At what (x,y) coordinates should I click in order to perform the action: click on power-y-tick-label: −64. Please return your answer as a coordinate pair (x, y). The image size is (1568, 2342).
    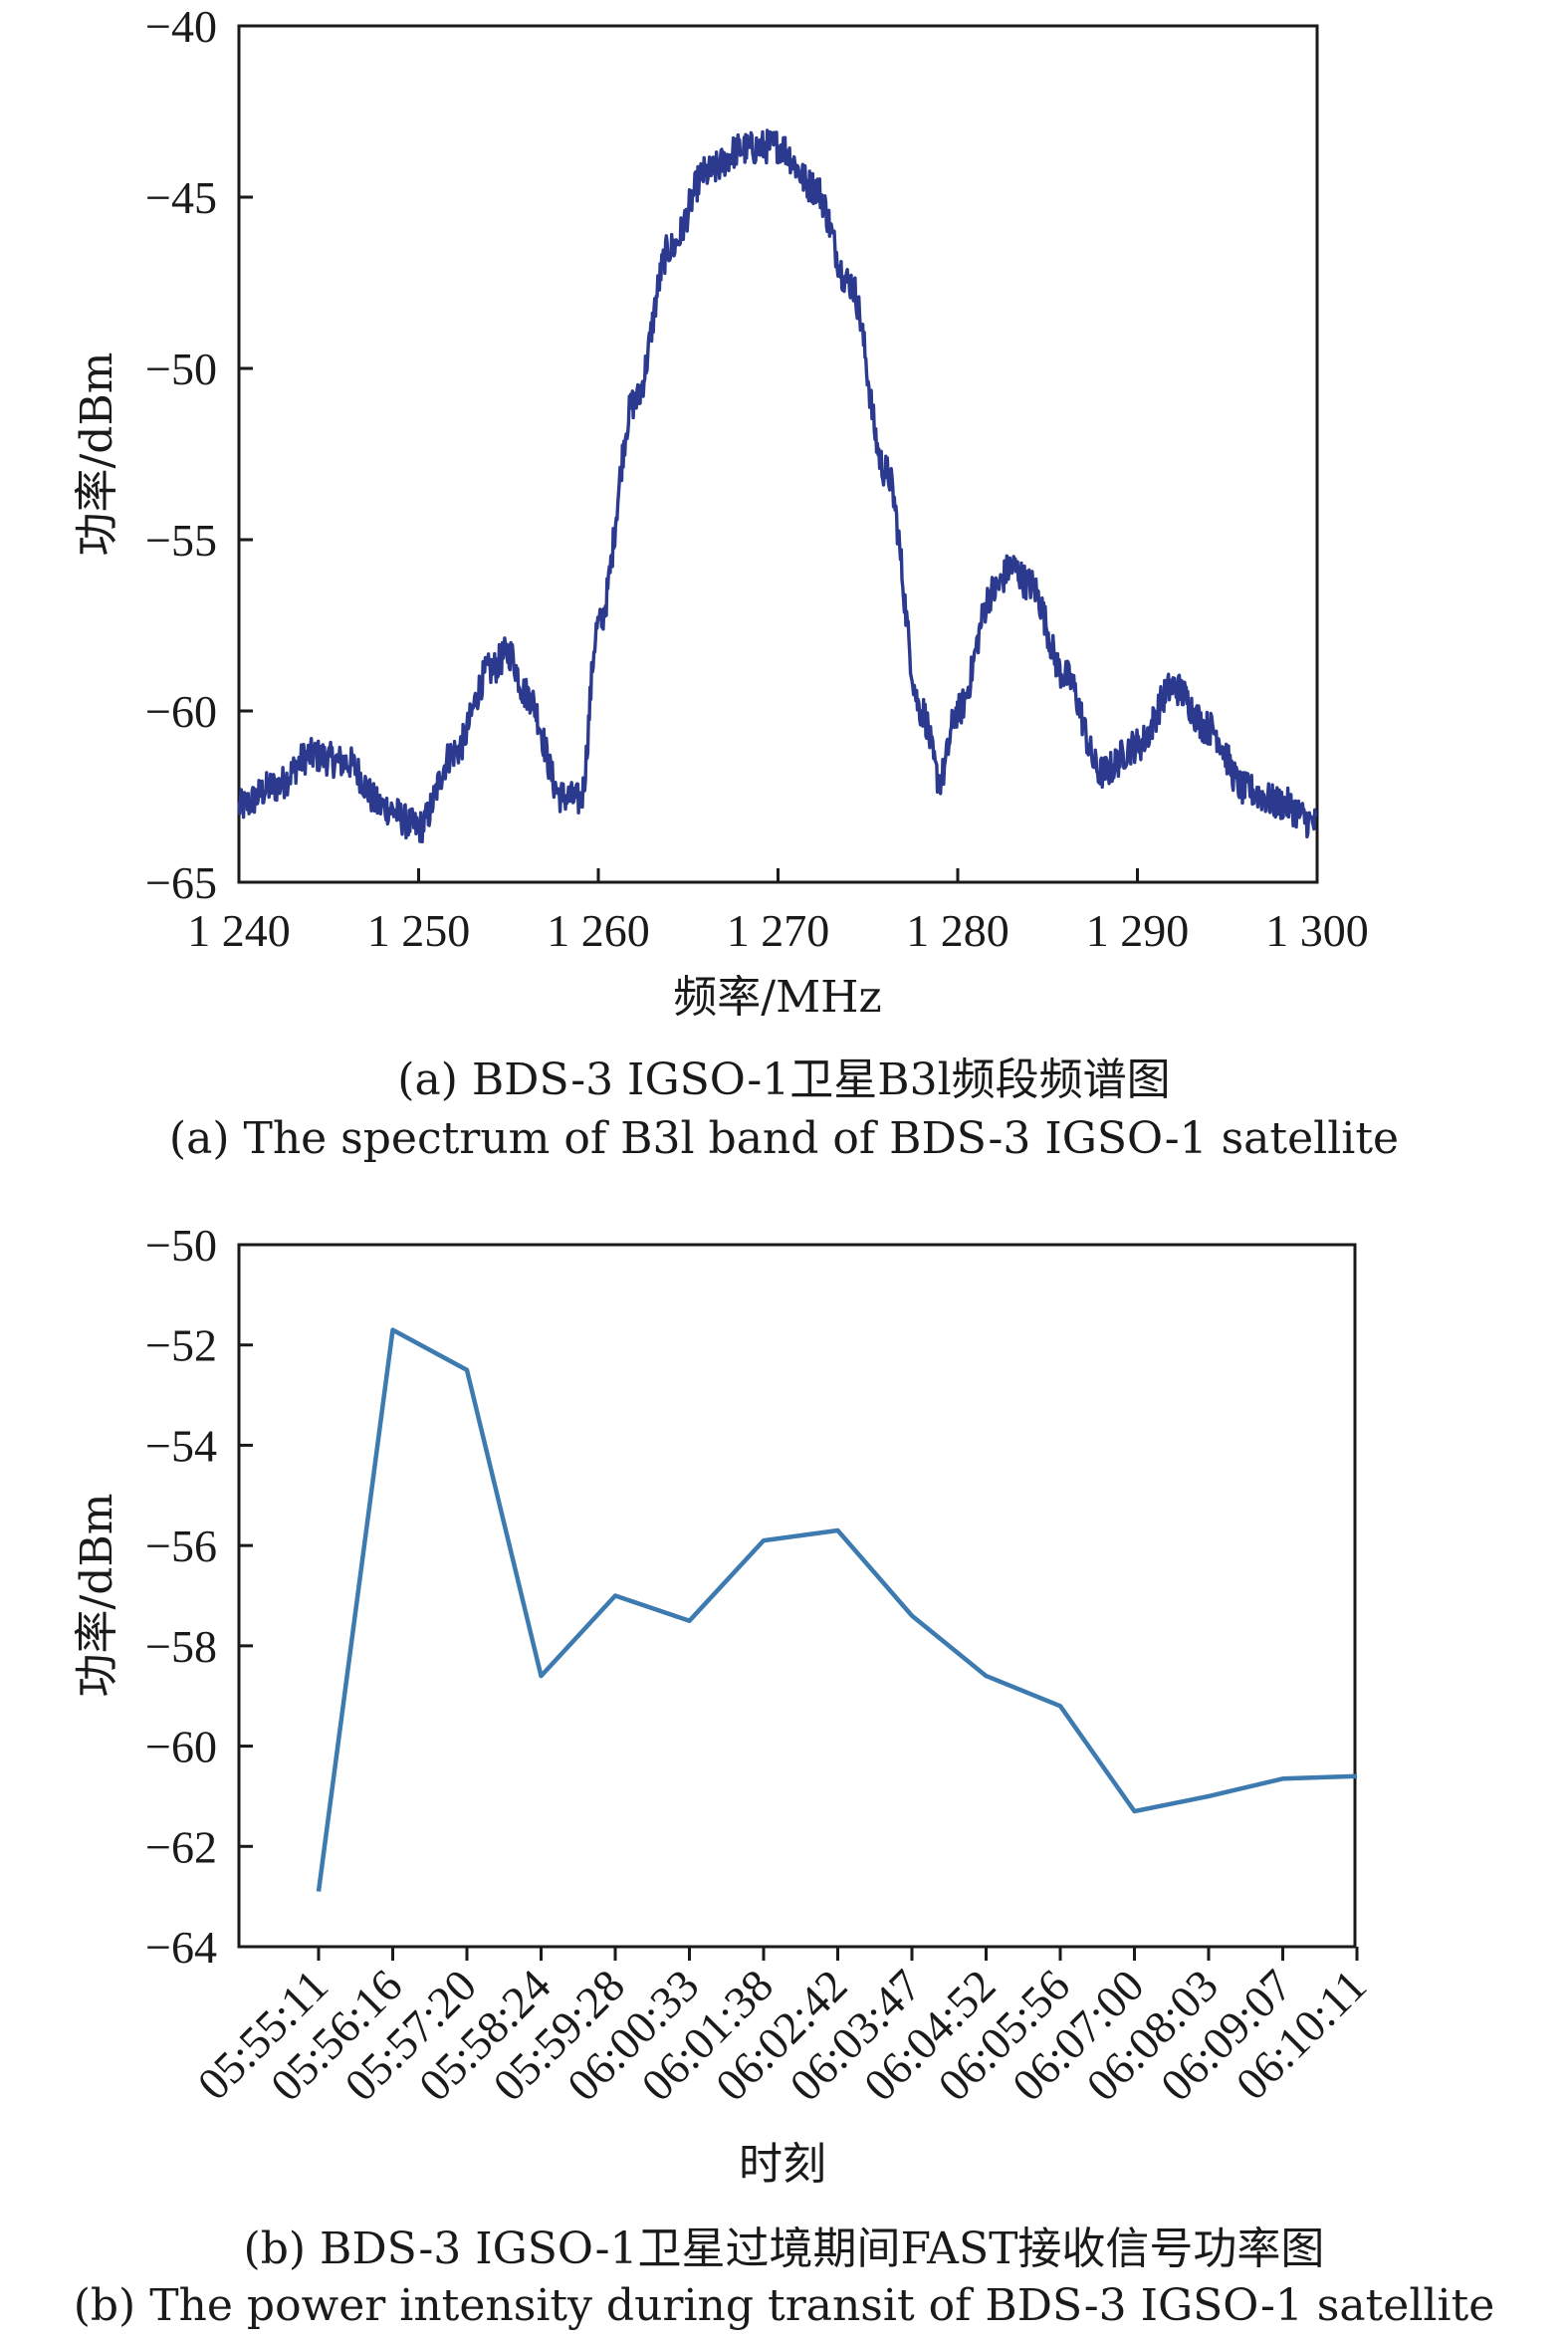
    Looking at the image, I should click on (181, 1947).